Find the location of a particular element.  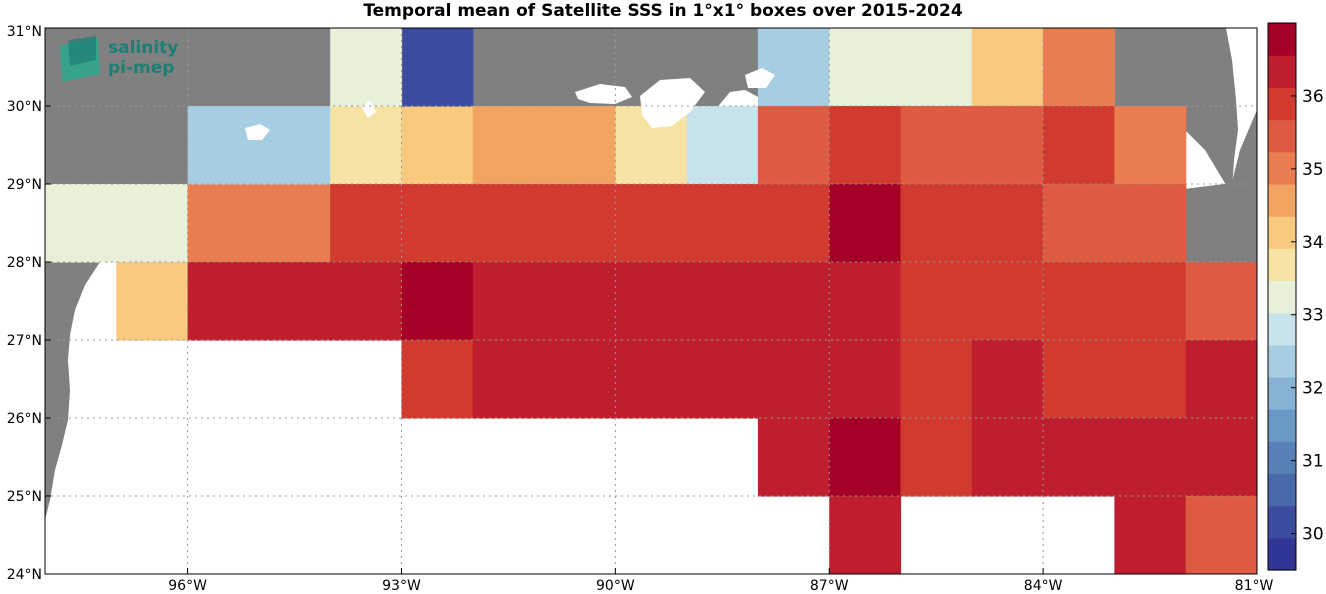

latitude-ticks: 24°N 25°N 26°N 27°N 28°N 29°N 30°N 31°N is located at coordinates (29, 303).